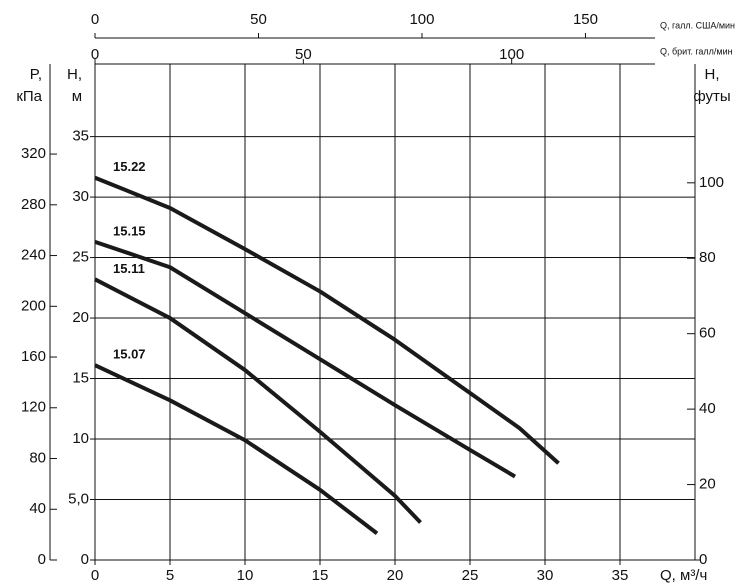  Describe the element at coordinates (129, 230) in the screenshot. I see `curve-label: 15.15` at that location.